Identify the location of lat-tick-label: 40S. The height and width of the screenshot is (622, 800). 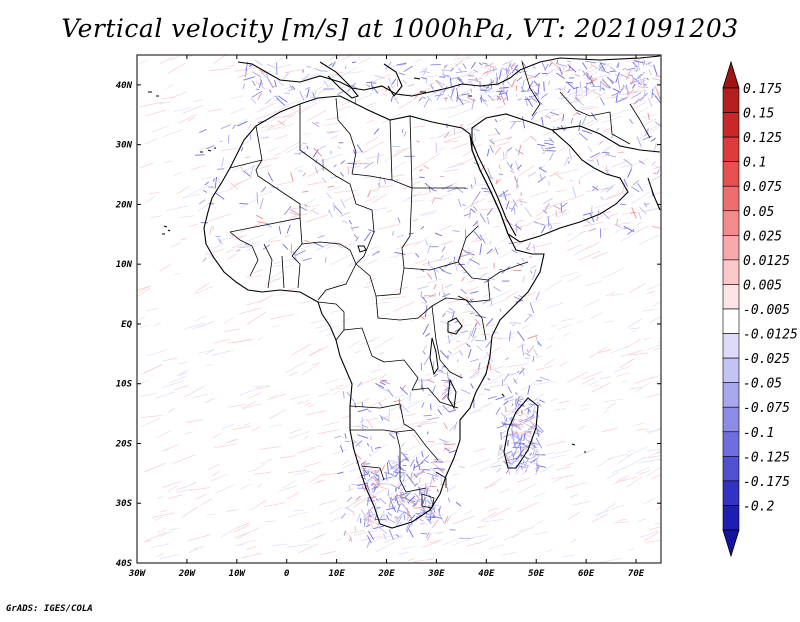
(124, 564).